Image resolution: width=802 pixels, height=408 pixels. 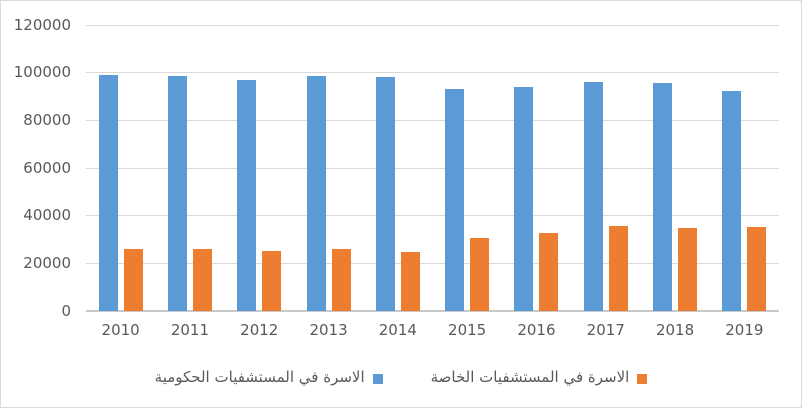 I want to click on bar-government-2010, so click(x=108, y=193).